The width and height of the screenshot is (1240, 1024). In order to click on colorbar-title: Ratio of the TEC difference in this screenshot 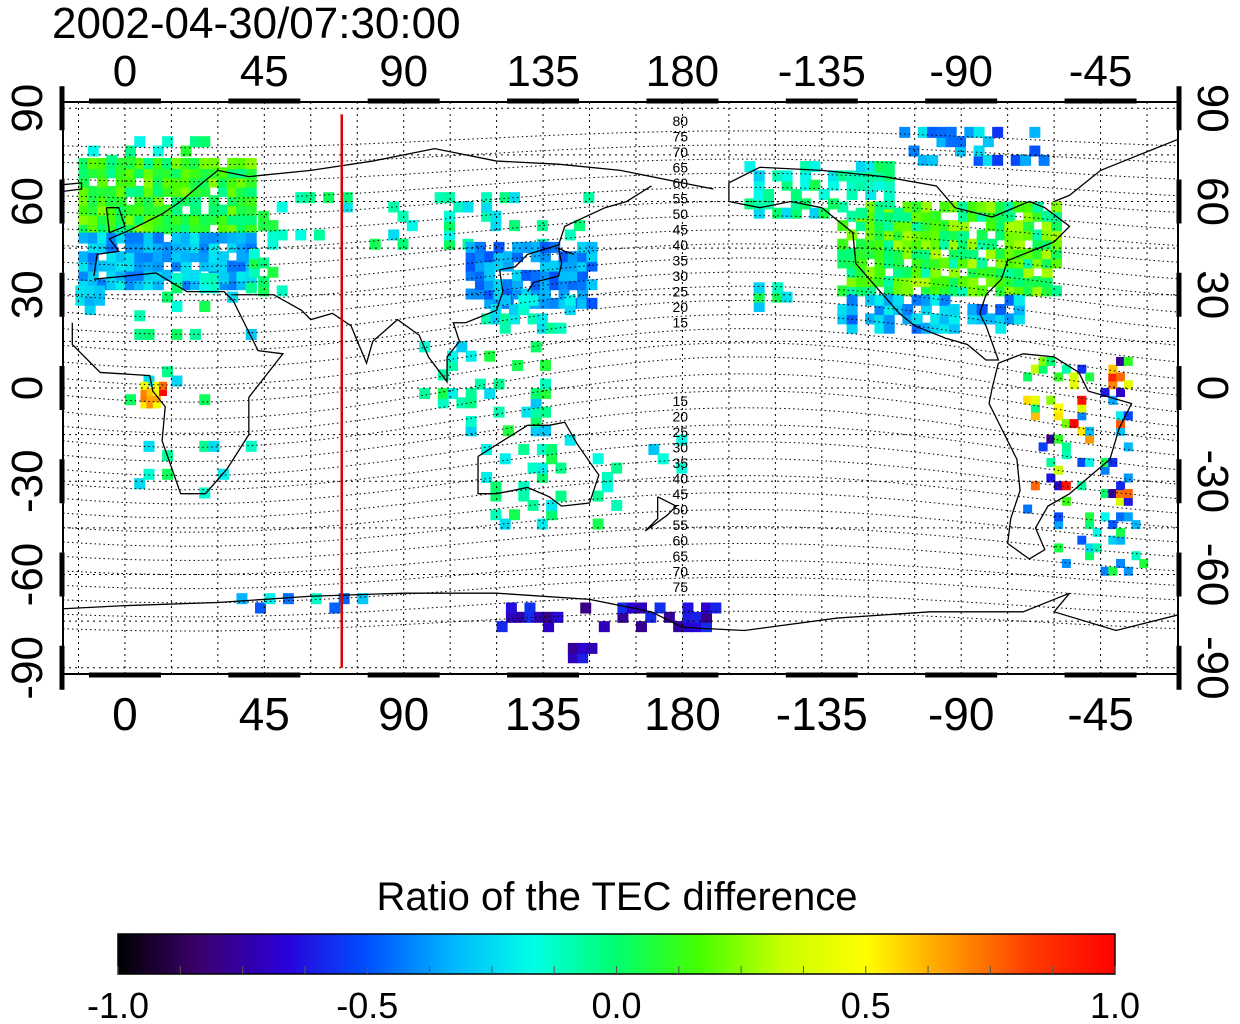, I will do `click(616, 897)`.